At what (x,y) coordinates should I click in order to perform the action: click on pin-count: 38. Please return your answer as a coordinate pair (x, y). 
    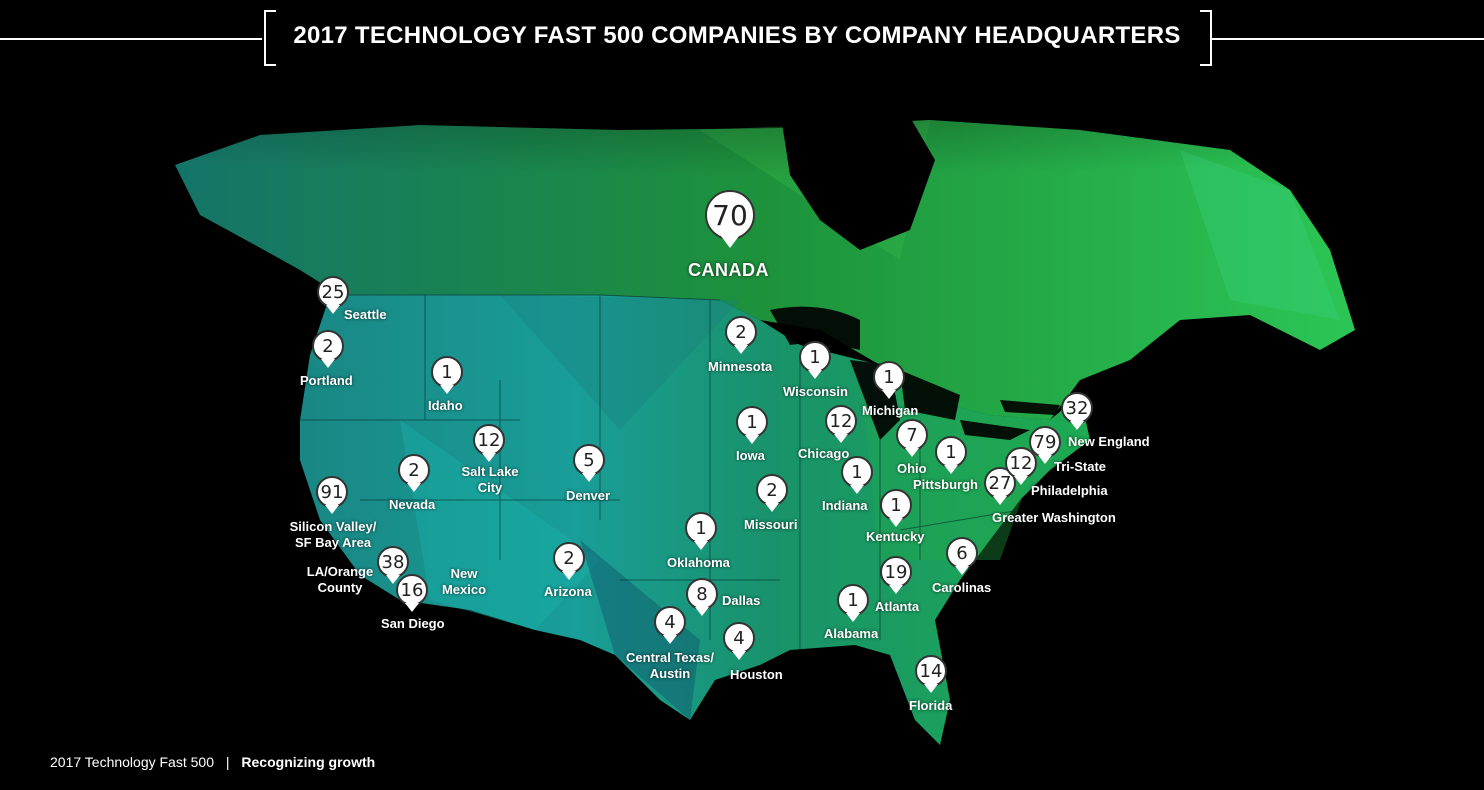
    Looking at the image, I should click on (393, 562).